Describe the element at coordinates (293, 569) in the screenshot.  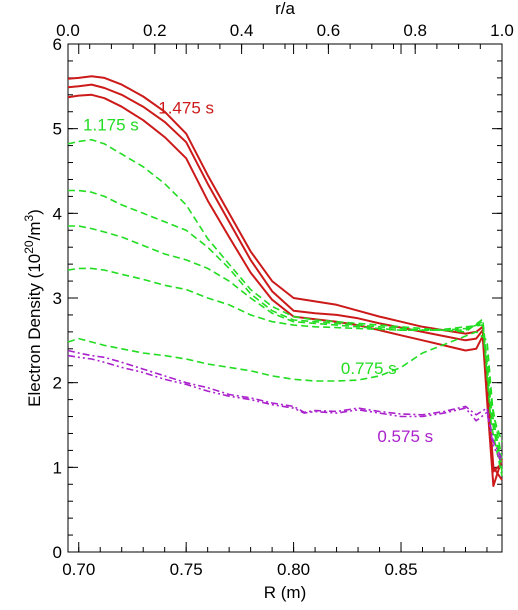
I see `x-tick-label: 0.80` at that location.